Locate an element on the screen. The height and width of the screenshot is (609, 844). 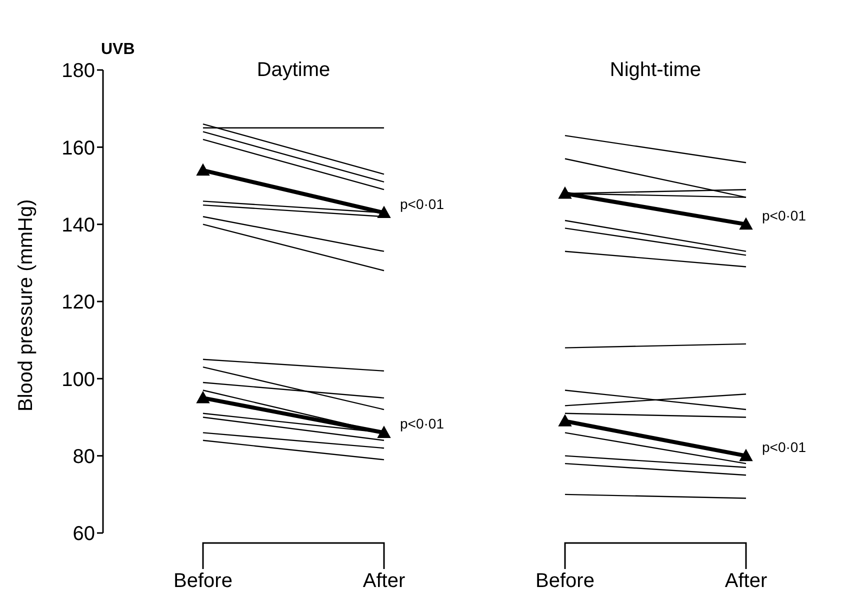
annotation: Daytime is located at coordinates (293, 70).